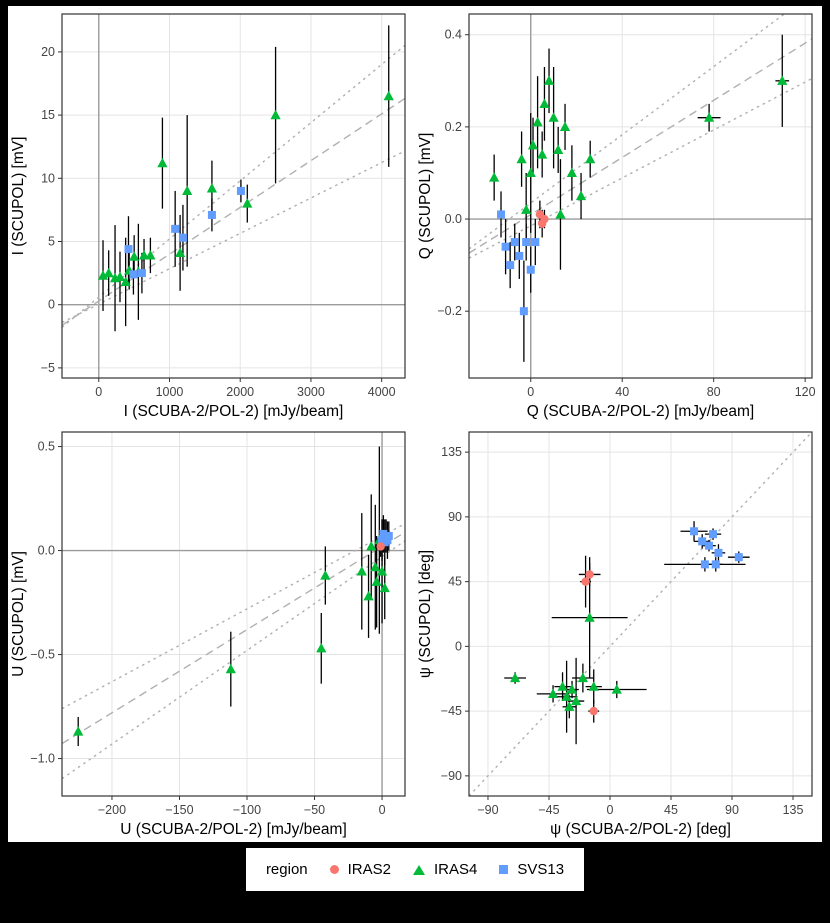 This screenshot has height=923, width=830. I want to click on svg-text: 20, so click(48, 52).